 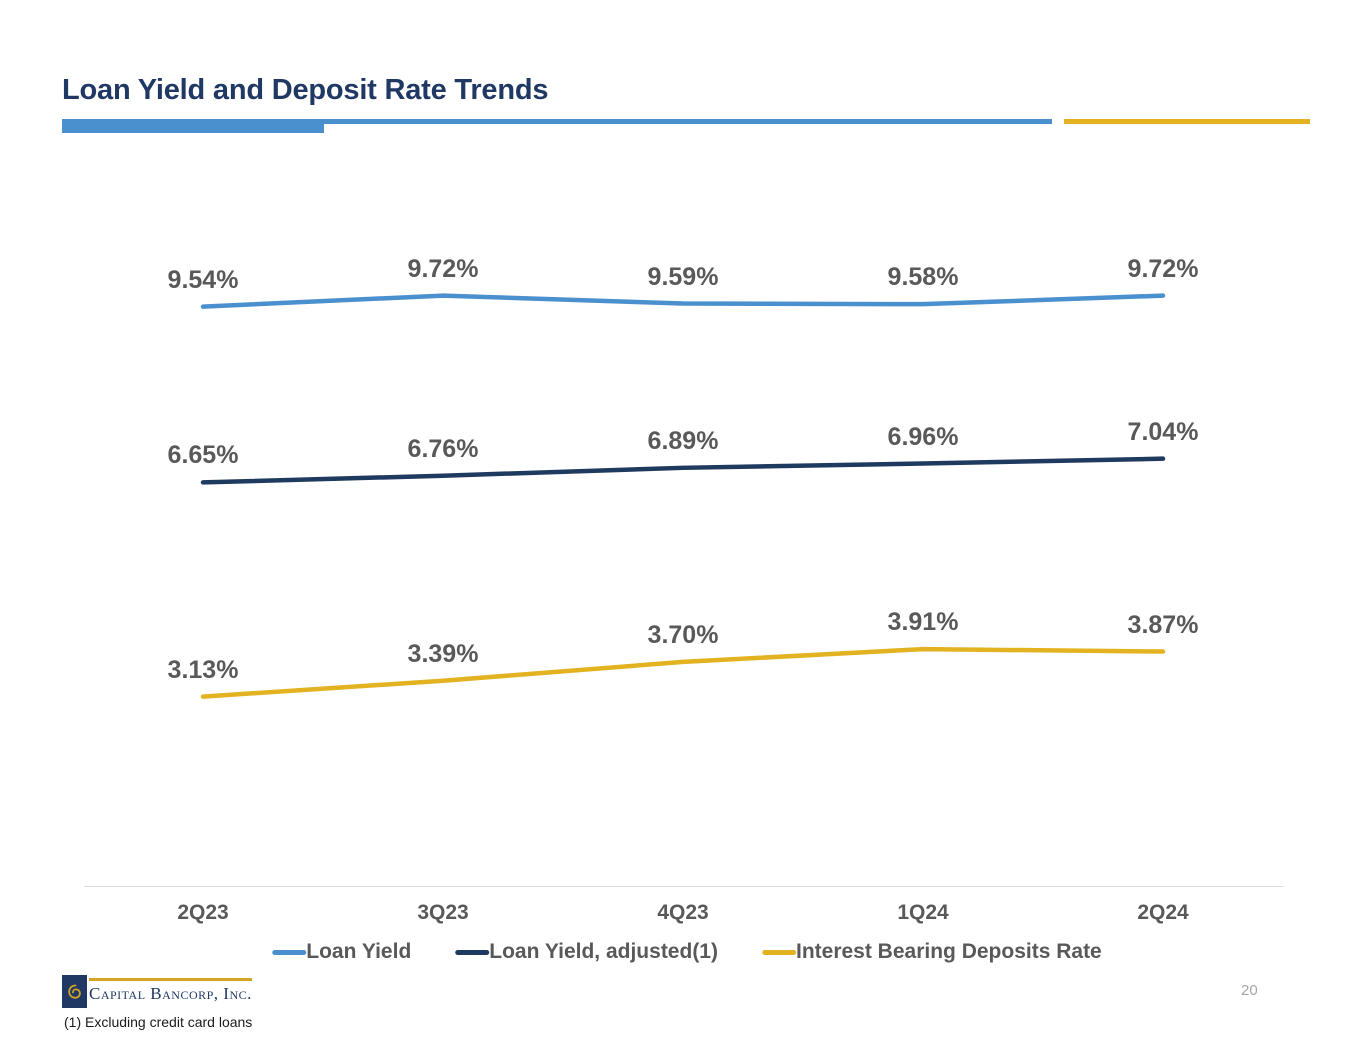 I want to click on title-underline-thin-gold, so click(x=1187, y=121).